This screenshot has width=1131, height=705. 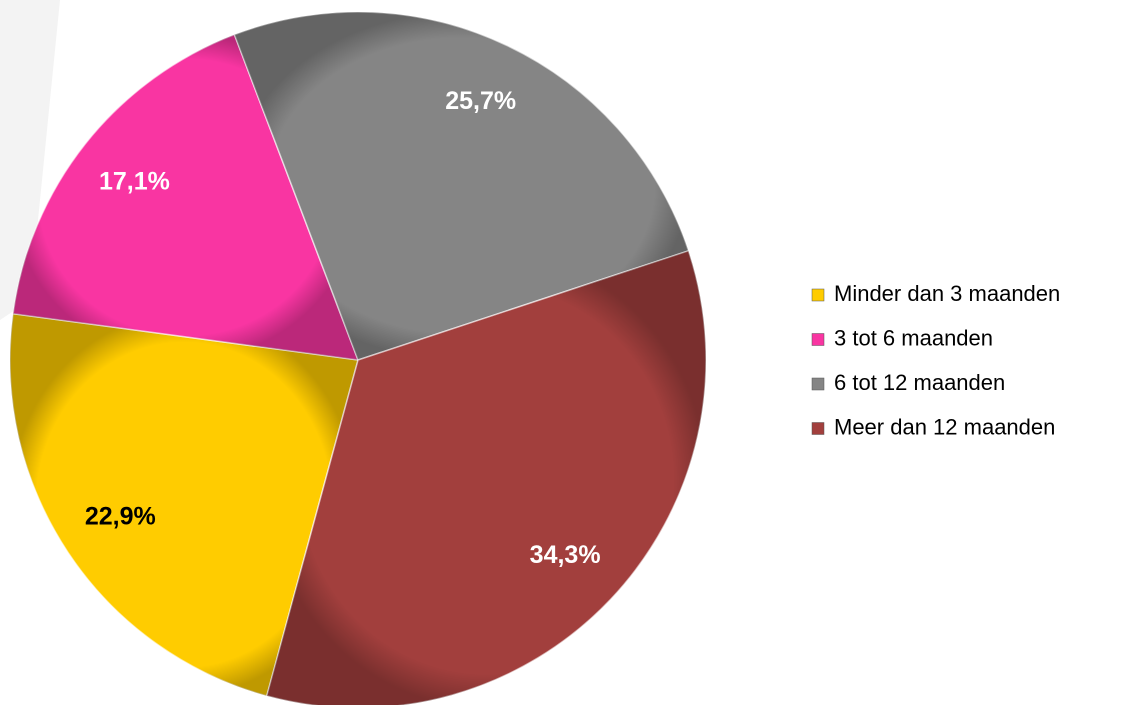 I want to click on value-label: 22,9%, so click(x=120, y=516).